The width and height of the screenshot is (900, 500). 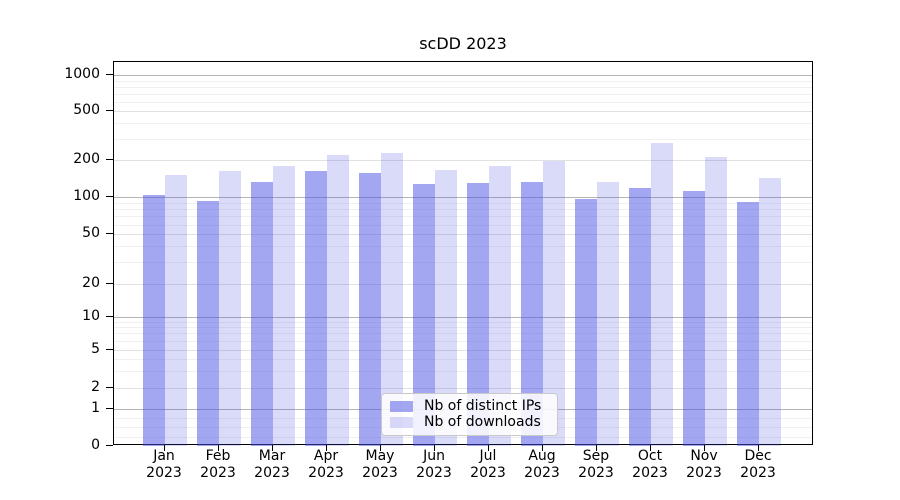 I want to click on x-tick-label: Jan 2023, so click(x=164, y=465).